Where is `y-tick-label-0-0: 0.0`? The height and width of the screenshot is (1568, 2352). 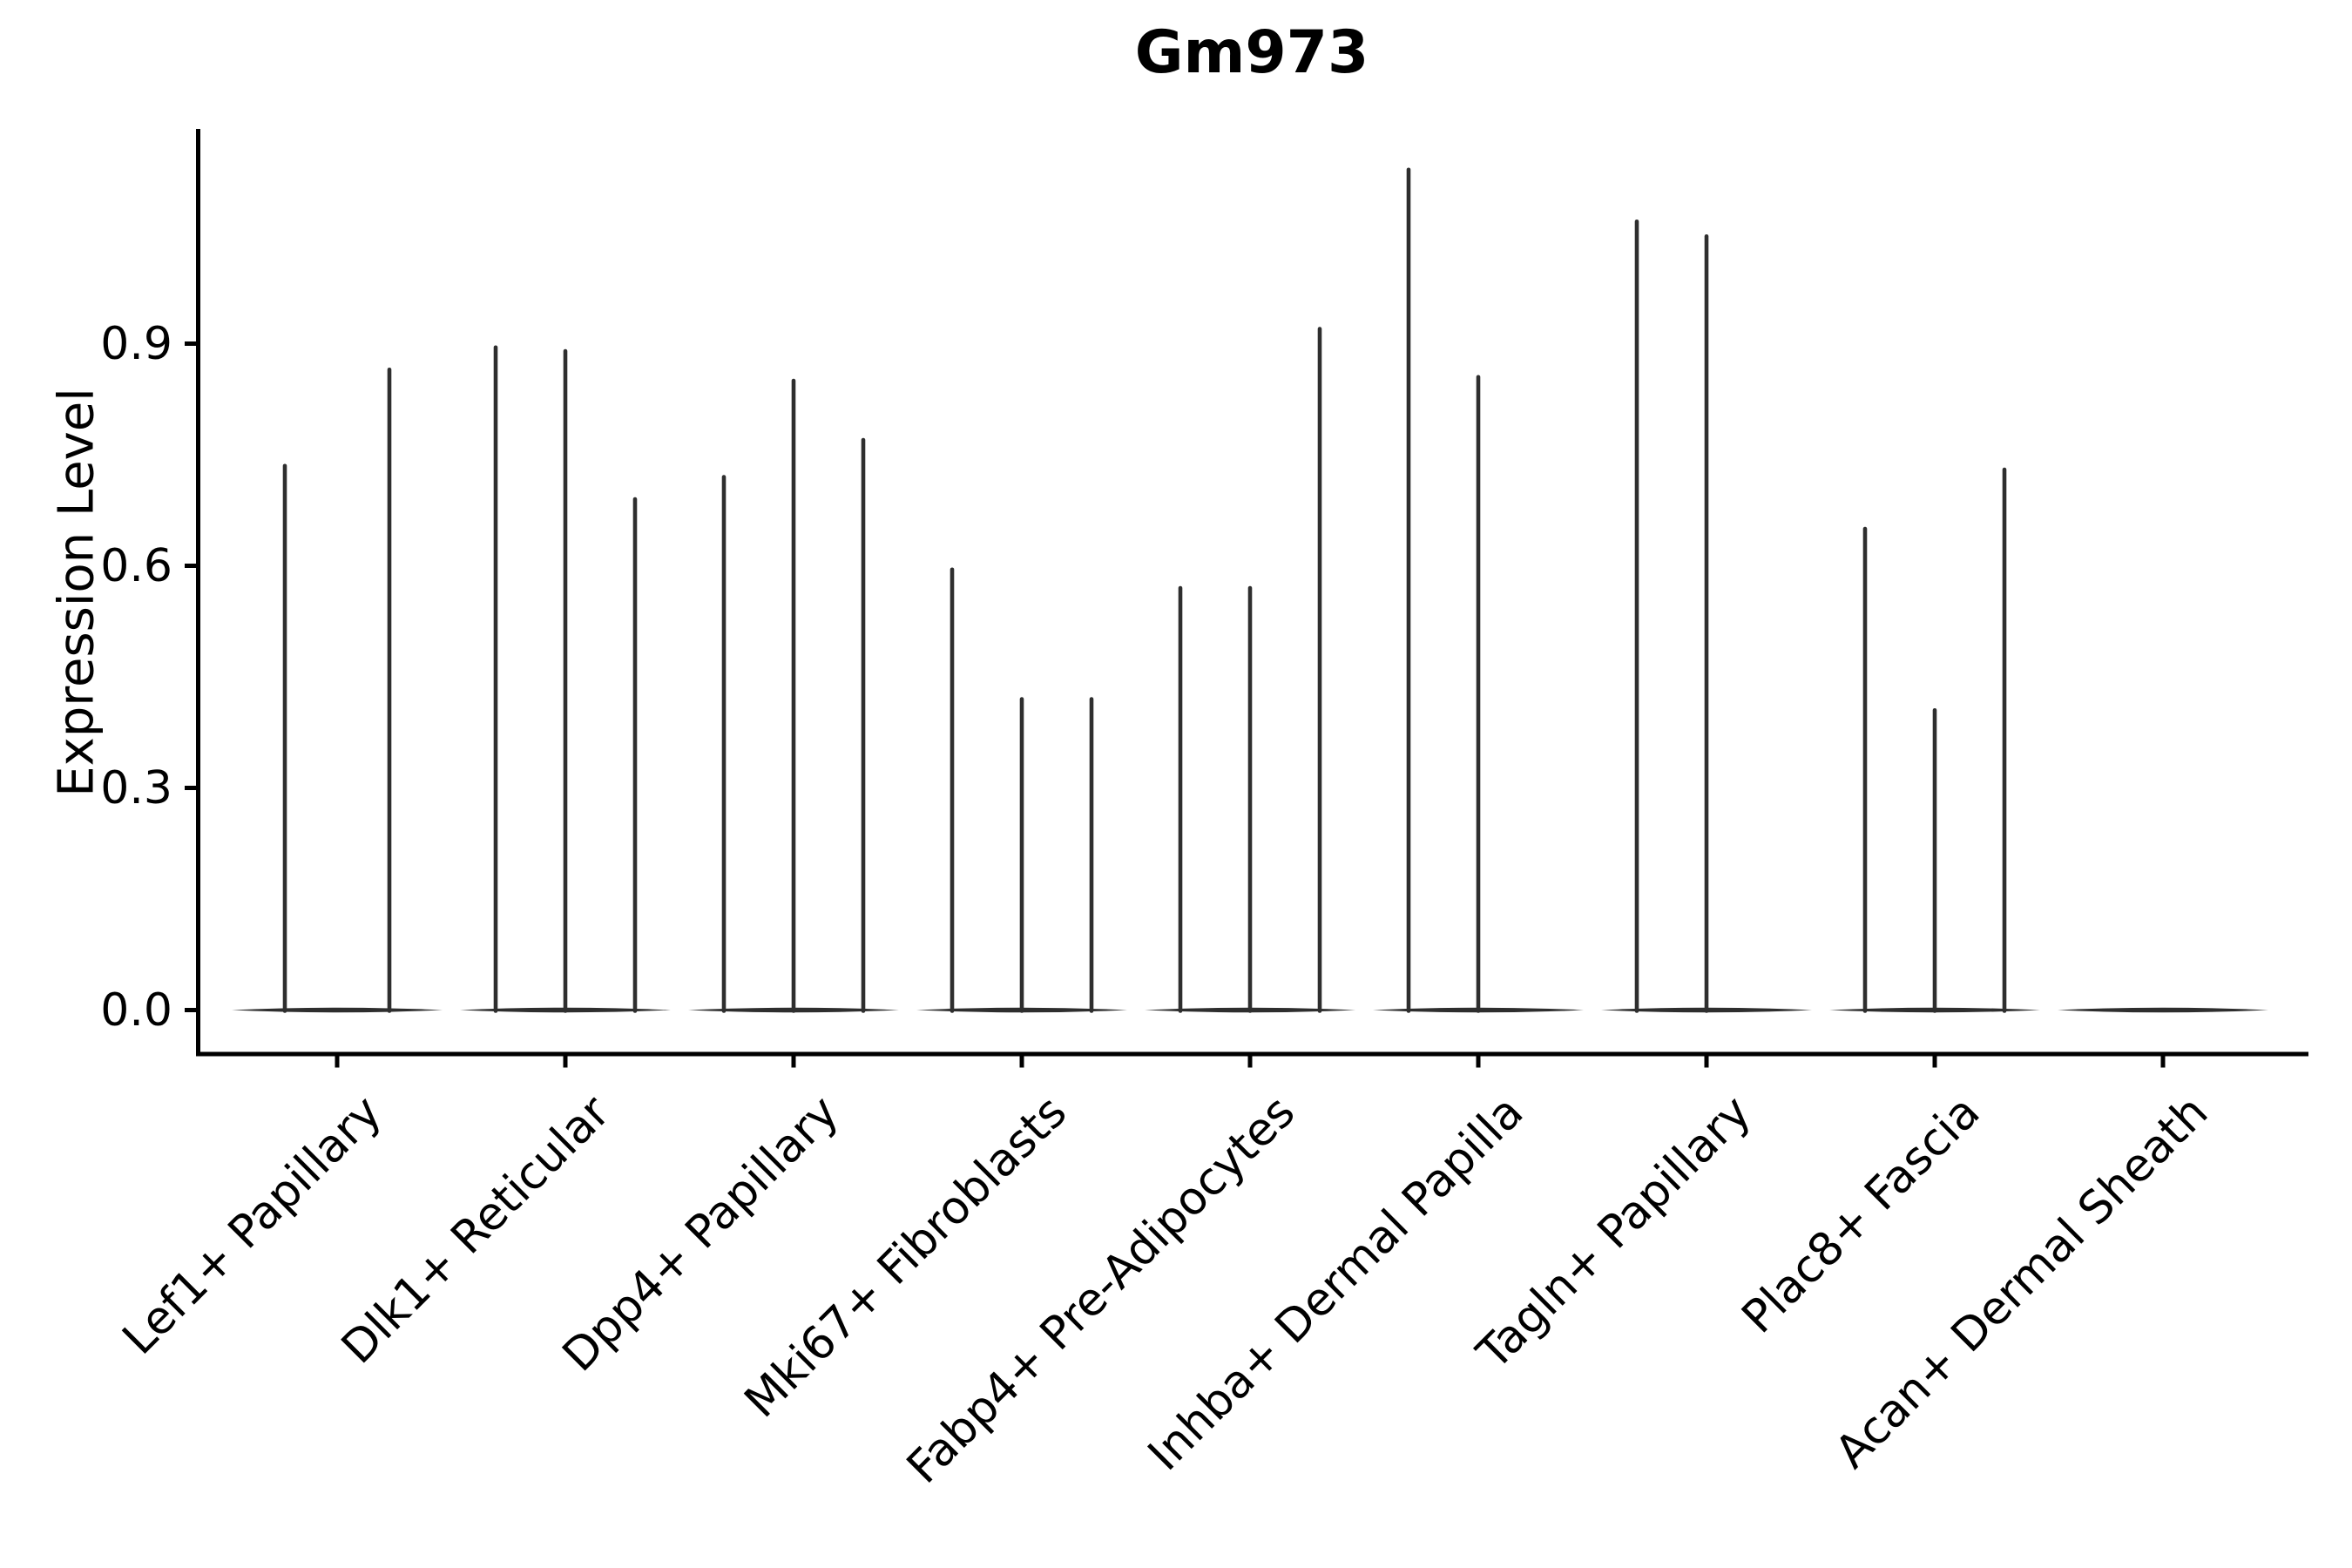
y-tick-label-0-0: 0.0 is located at coordinates (136, 1011).